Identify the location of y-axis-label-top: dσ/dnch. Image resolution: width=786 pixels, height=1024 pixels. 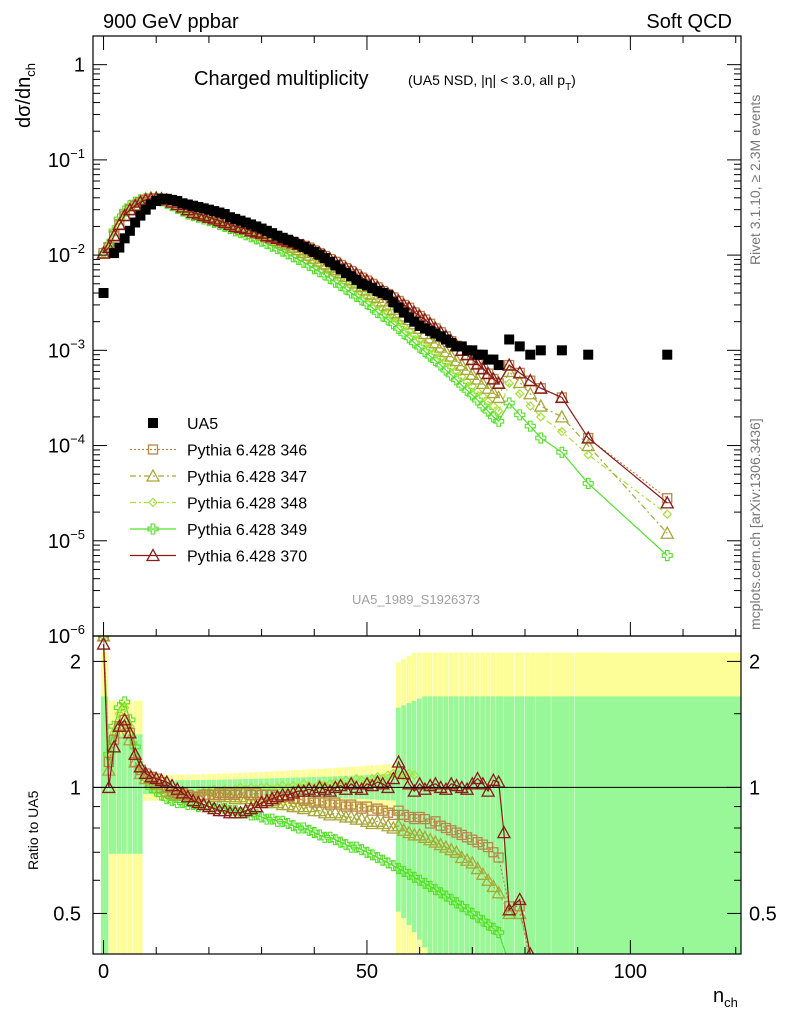
(25, 95).